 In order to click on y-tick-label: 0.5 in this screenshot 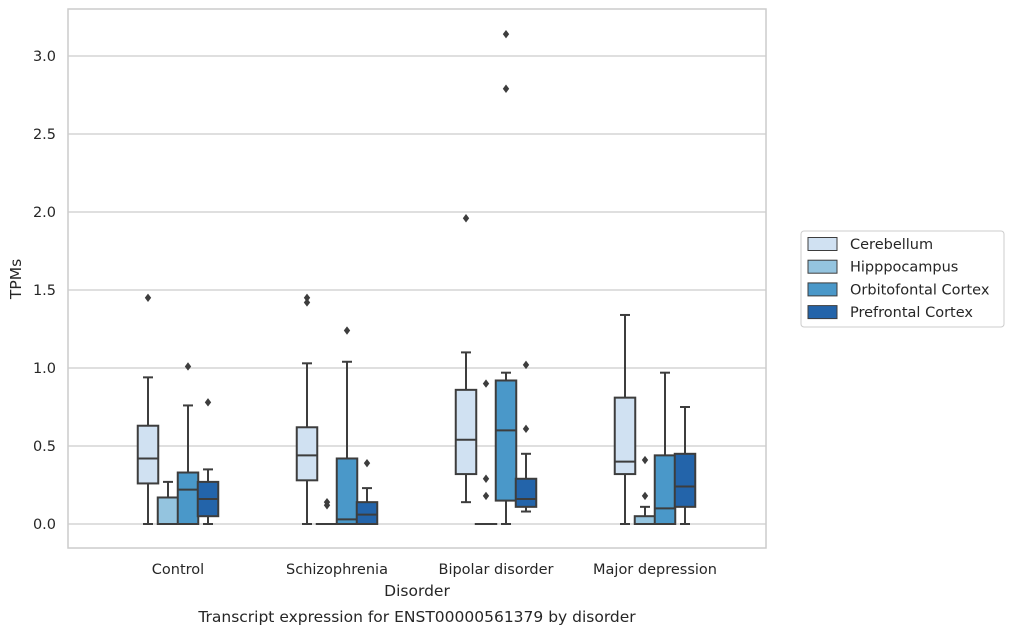, I will do `click(44, 447)`.